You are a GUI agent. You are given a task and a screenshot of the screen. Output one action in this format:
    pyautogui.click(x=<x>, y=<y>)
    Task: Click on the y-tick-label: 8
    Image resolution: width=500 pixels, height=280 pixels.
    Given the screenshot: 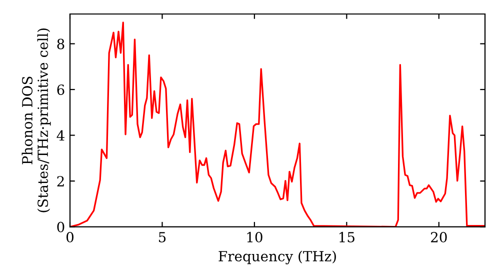 What is the action you would take?
    pyautogui.click(x=60, y=44)
    